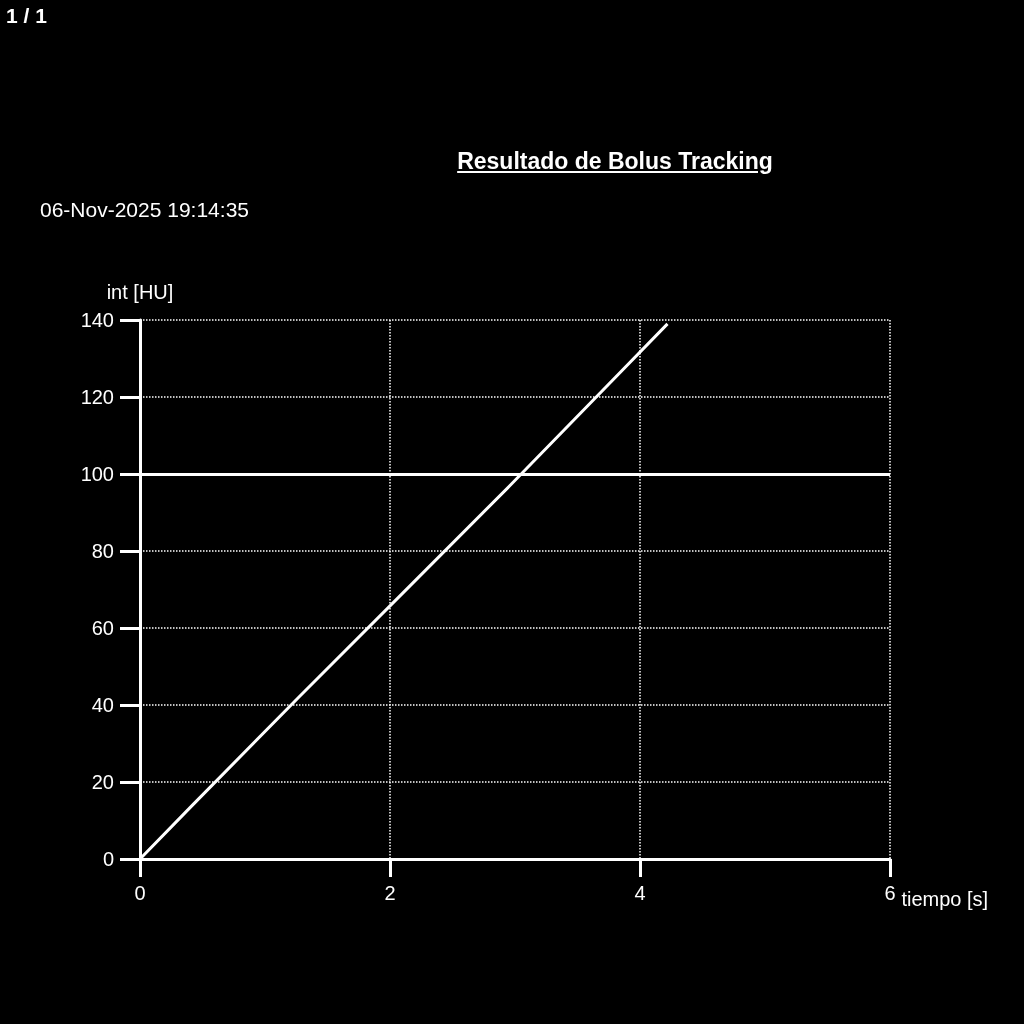 The image size is (1024, 1024). What do you see at coordinates (97, 397) in the screenshot?
I see `y-tick-label: 120` at bounding box center [97, 397].